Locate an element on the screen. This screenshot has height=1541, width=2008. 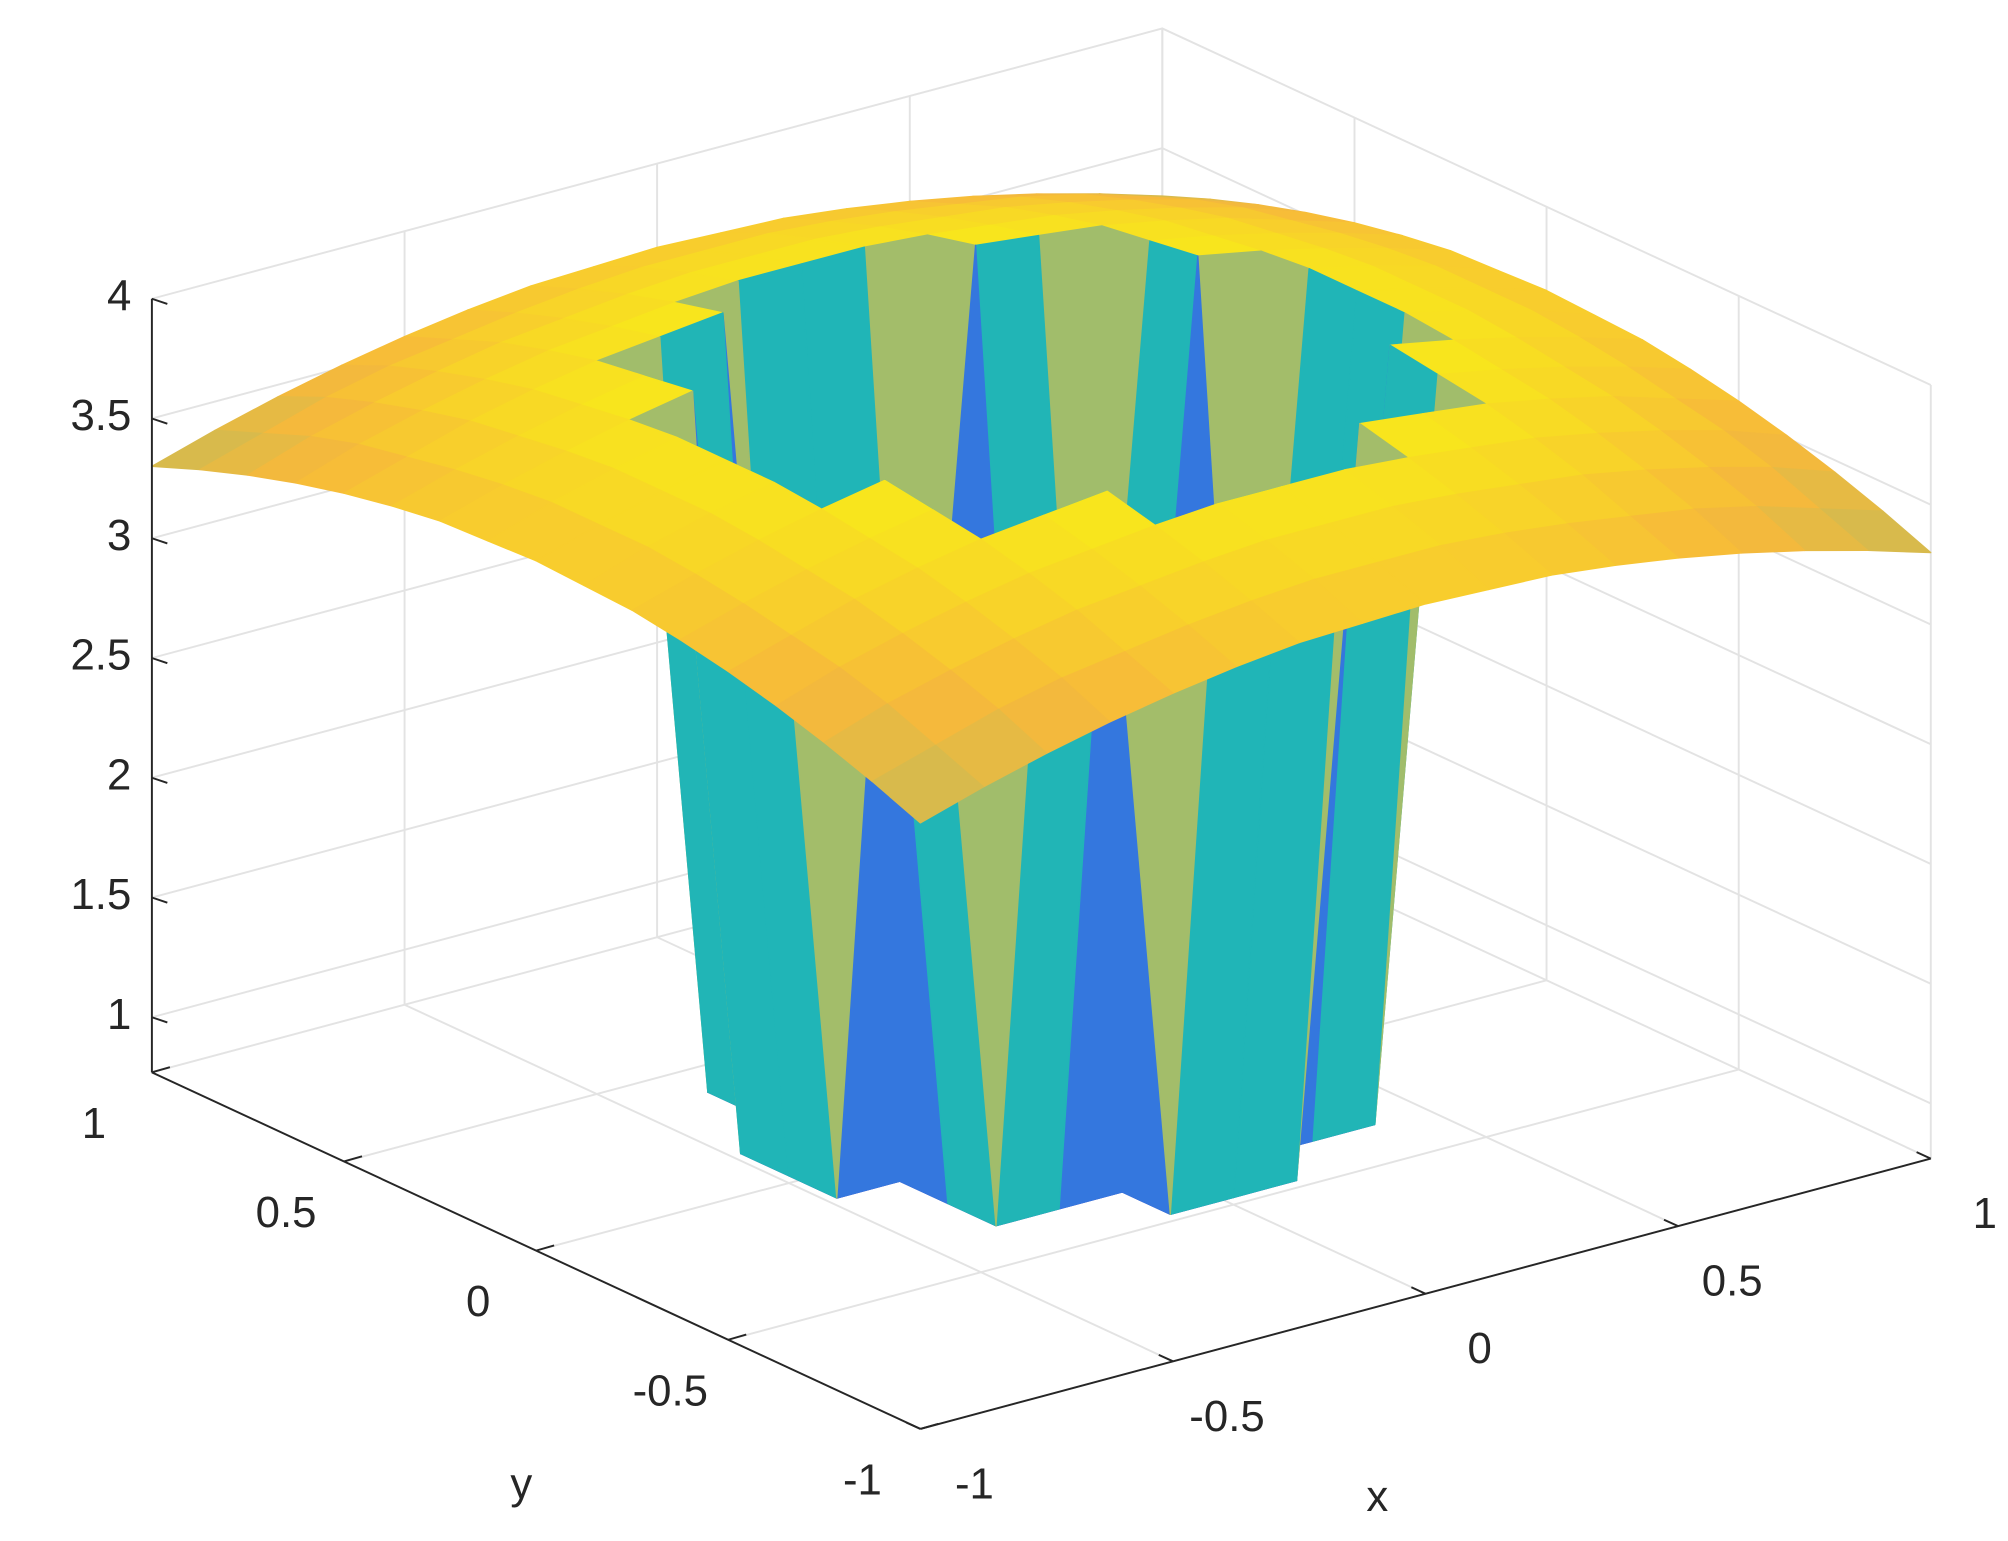
y-tick-label: 0 is located at coordinates (478, 1301).